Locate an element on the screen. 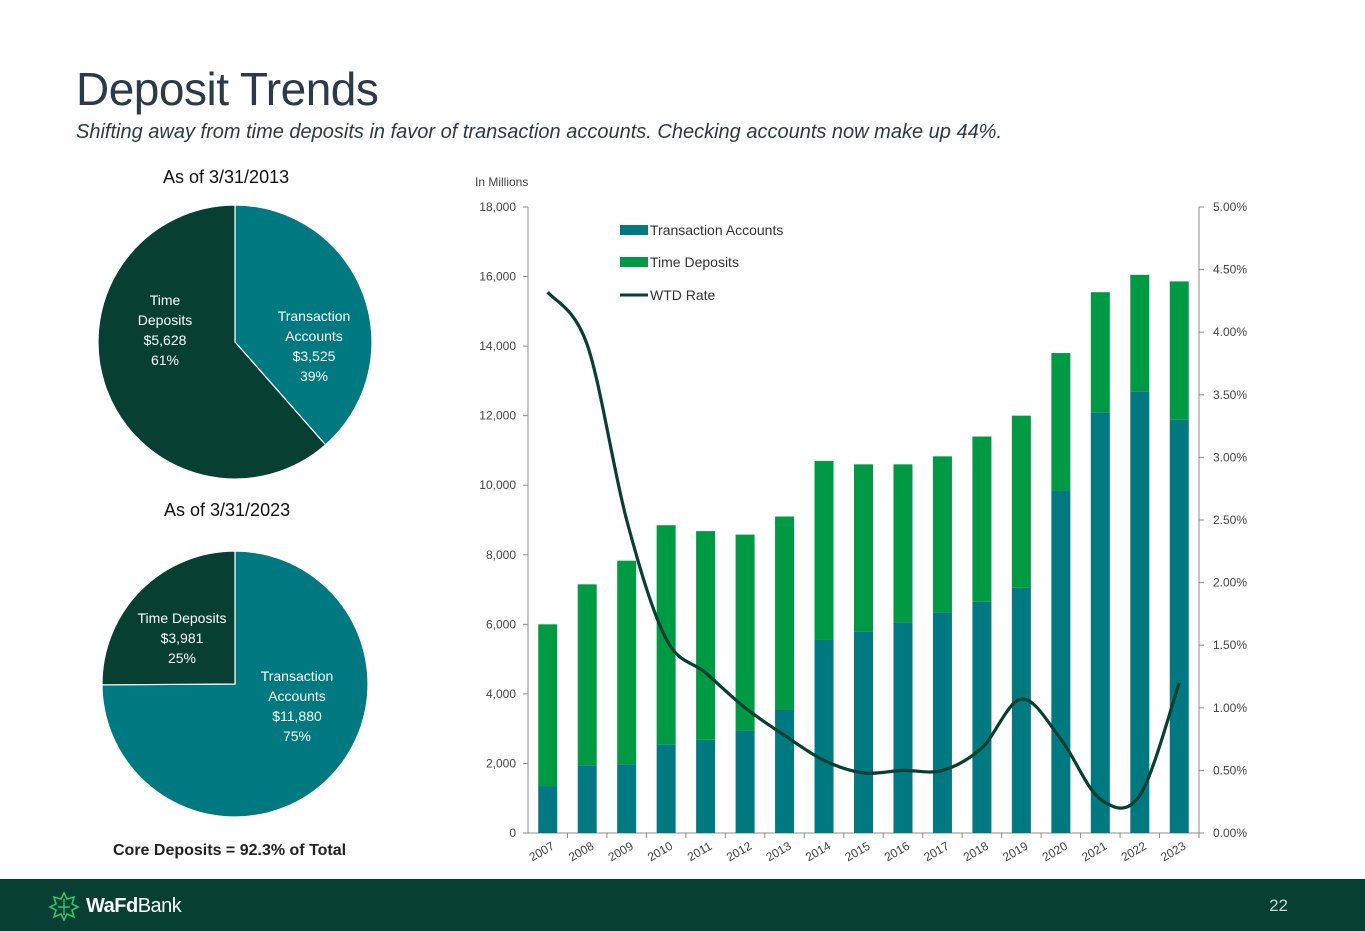  y2-tick-label-7: 3.50% is located at coordinates (1230, 395).